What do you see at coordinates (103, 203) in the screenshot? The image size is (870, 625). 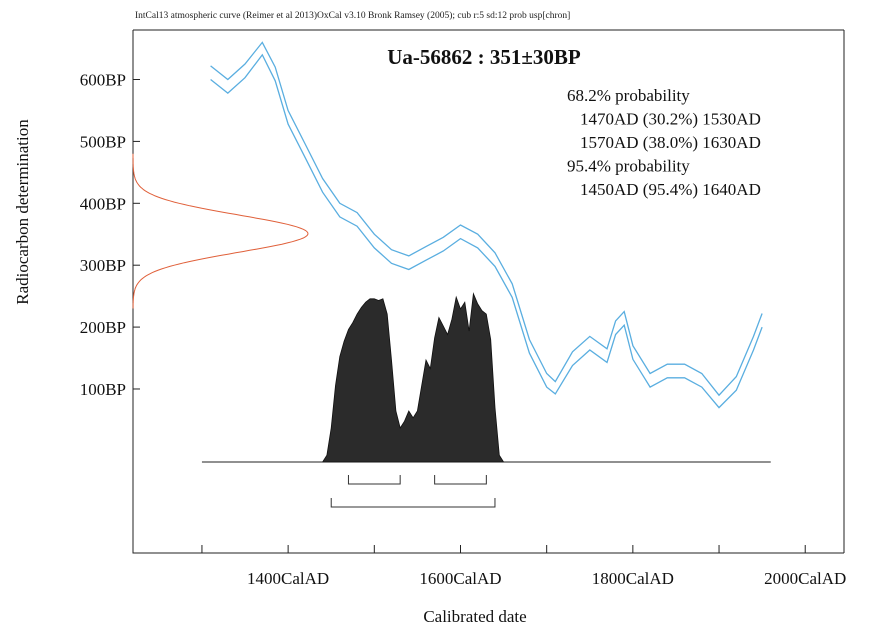 I see `y-tick-label: 400BP` at bounding box center [103, 203].